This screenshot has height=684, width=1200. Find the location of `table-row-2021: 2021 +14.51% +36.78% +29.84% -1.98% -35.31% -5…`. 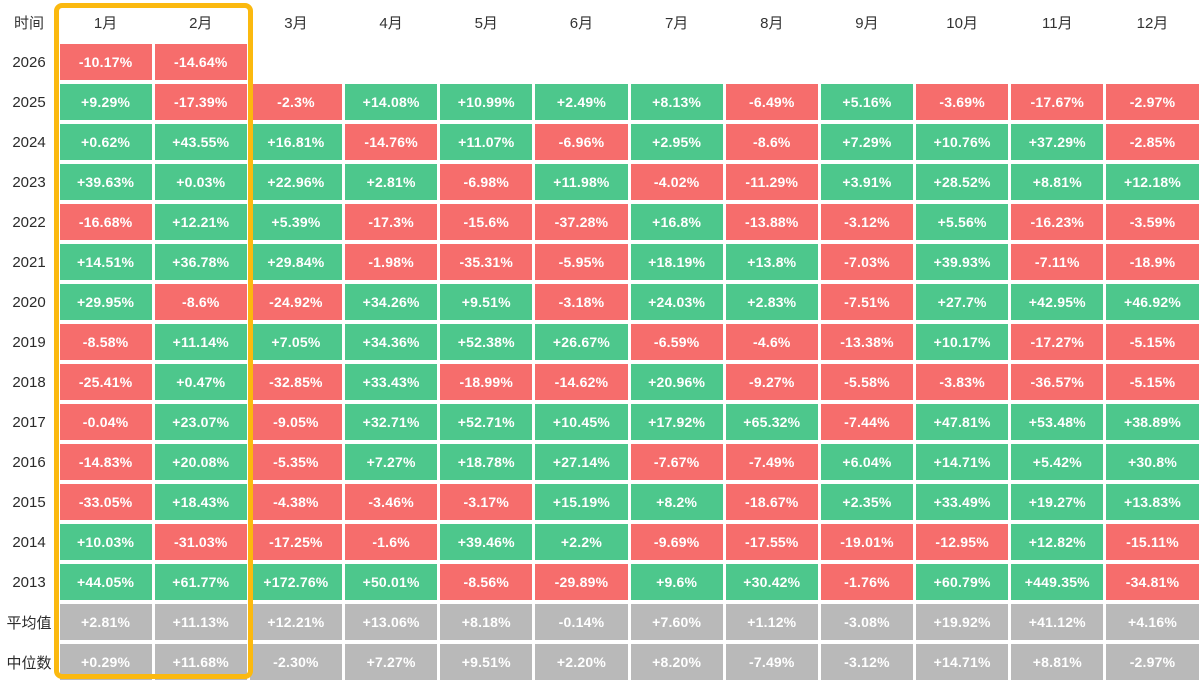

table-row-2021: 2021 +14.51% +36.78% +29.84% -1.98% -35.31% -5… is located at coordinates (600, 262).